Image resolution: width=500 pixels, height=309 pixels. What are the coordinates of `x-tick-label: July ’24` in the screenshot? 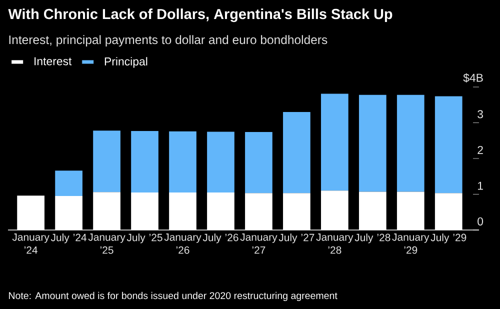 It's located at (68, 239).